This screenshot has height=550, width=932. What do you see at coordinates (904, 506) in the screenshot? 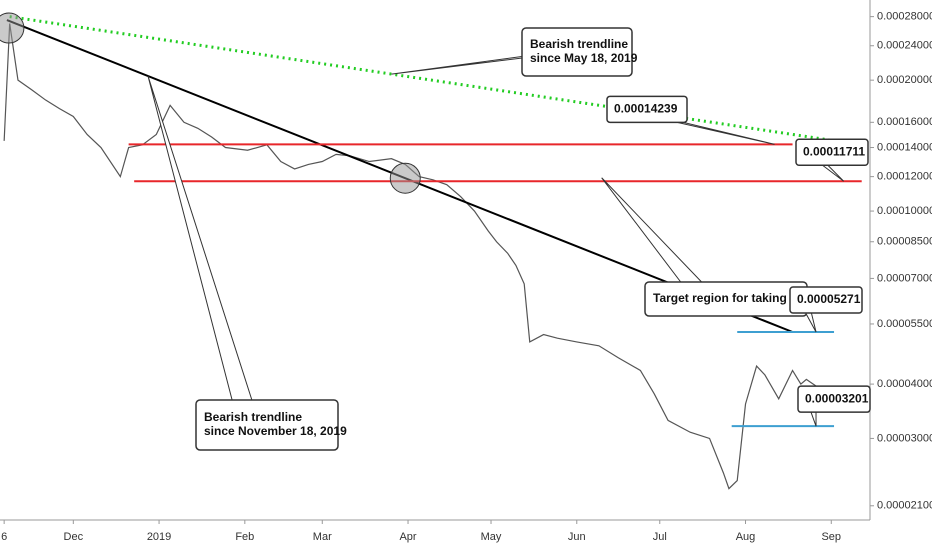
I see `y-tick-label: 0.00002100` at bounding box center [904, 506].